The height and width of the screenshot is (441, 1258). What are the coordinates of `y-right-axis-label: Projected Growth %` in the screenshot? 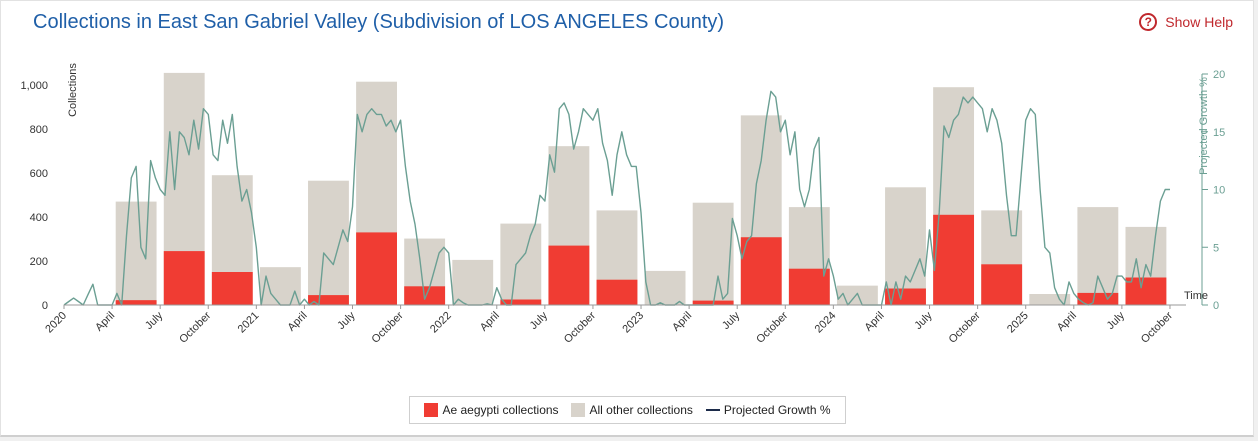 It's located at (1204, 126).